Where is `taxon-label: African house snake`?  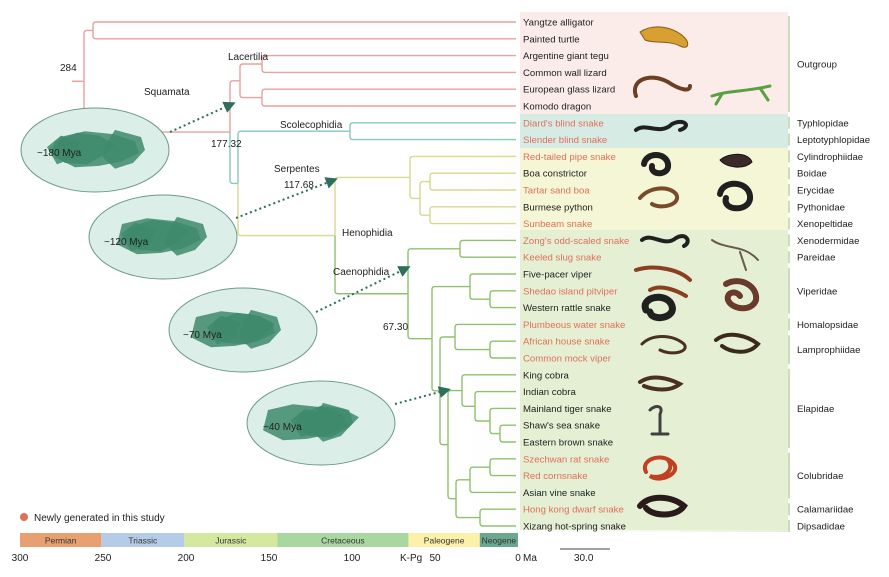
taxon-label: African house snake is located at coordinates (566, 342).